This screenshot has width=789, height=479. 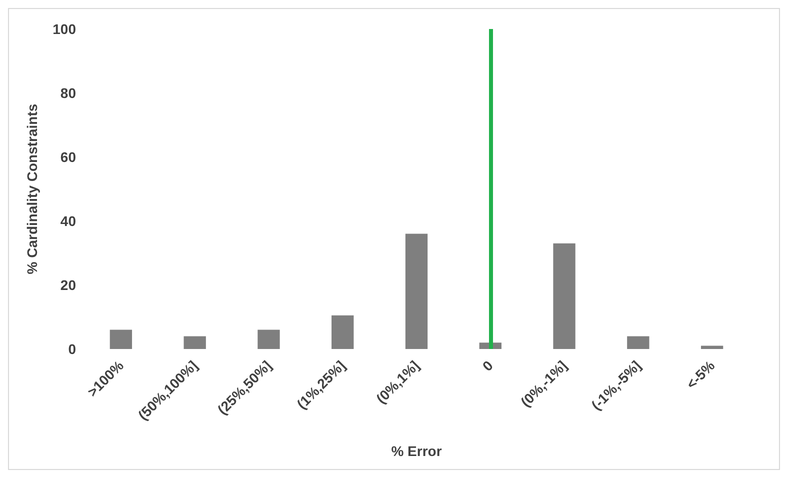 I want to click on y-tick-label: 60, so click(x=68, y=157).